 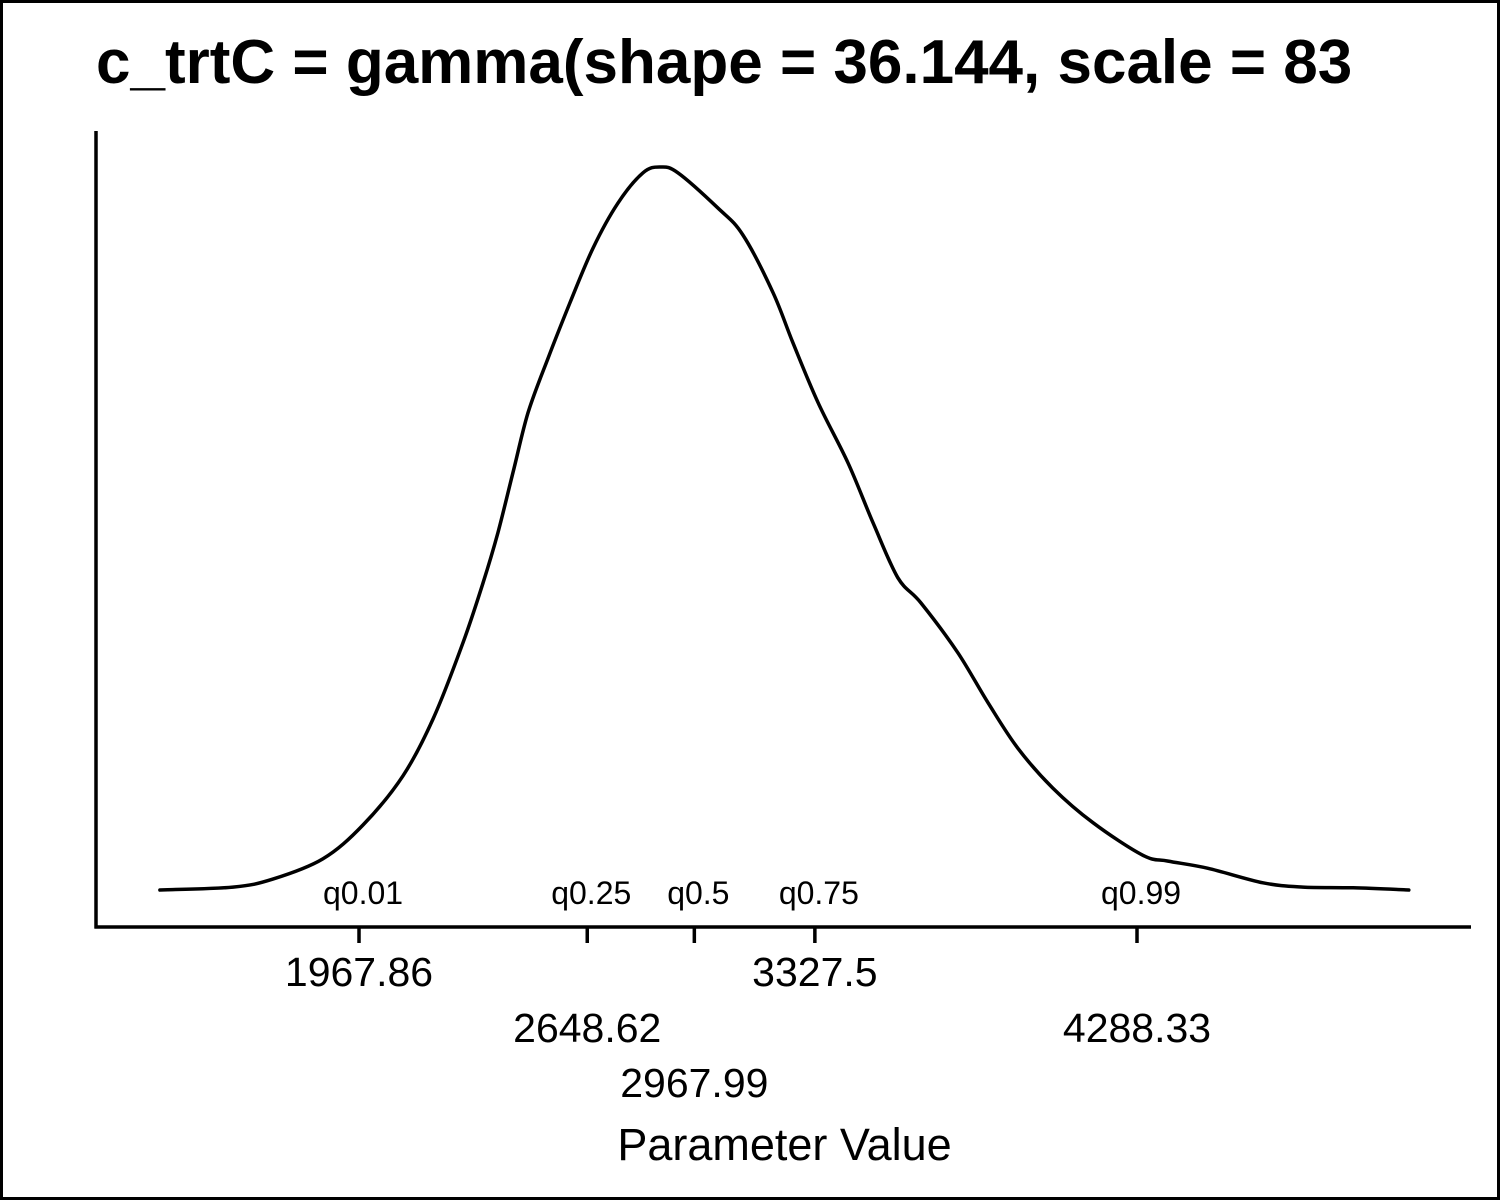 What do you see at coordinates (819, 893) in the screenshot?
I see `quantile-label: q0.75` at bounding box center [819, 893].